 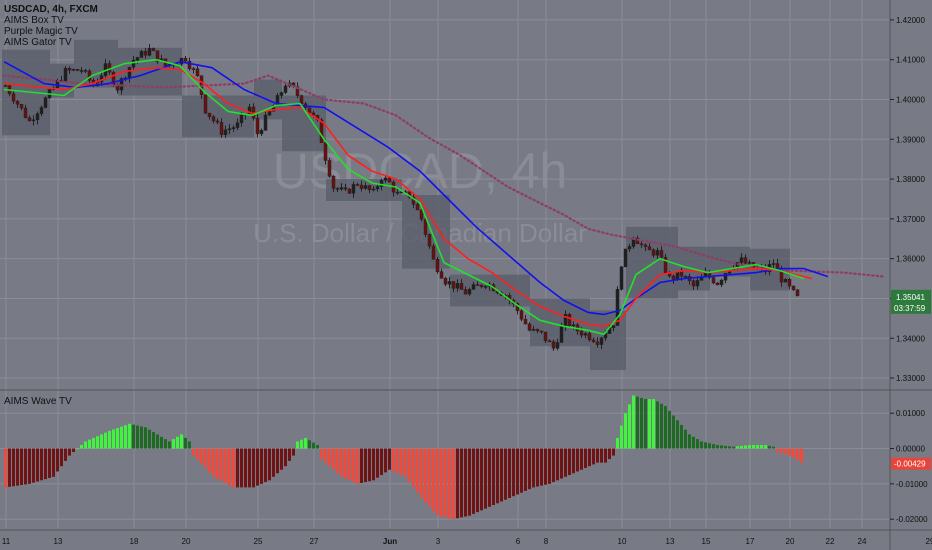 What do you see at coordinates (438, 541) in the screenshot?
I see `time-tick-label: 3` at bounding box center [438, 541].